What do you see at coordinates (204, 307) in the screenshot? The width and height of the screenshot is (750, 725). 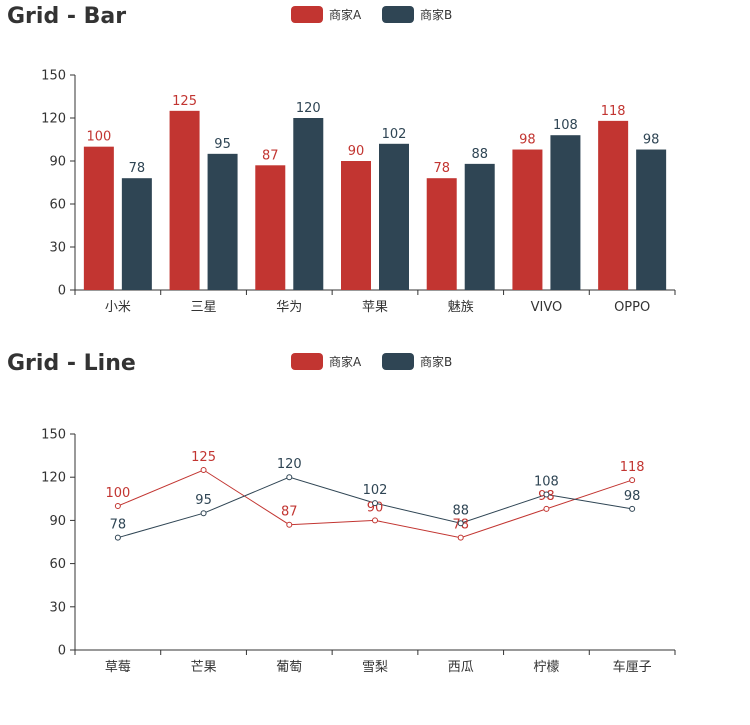 I see `x-category-label: 三星` at bounding box center [204, 307].